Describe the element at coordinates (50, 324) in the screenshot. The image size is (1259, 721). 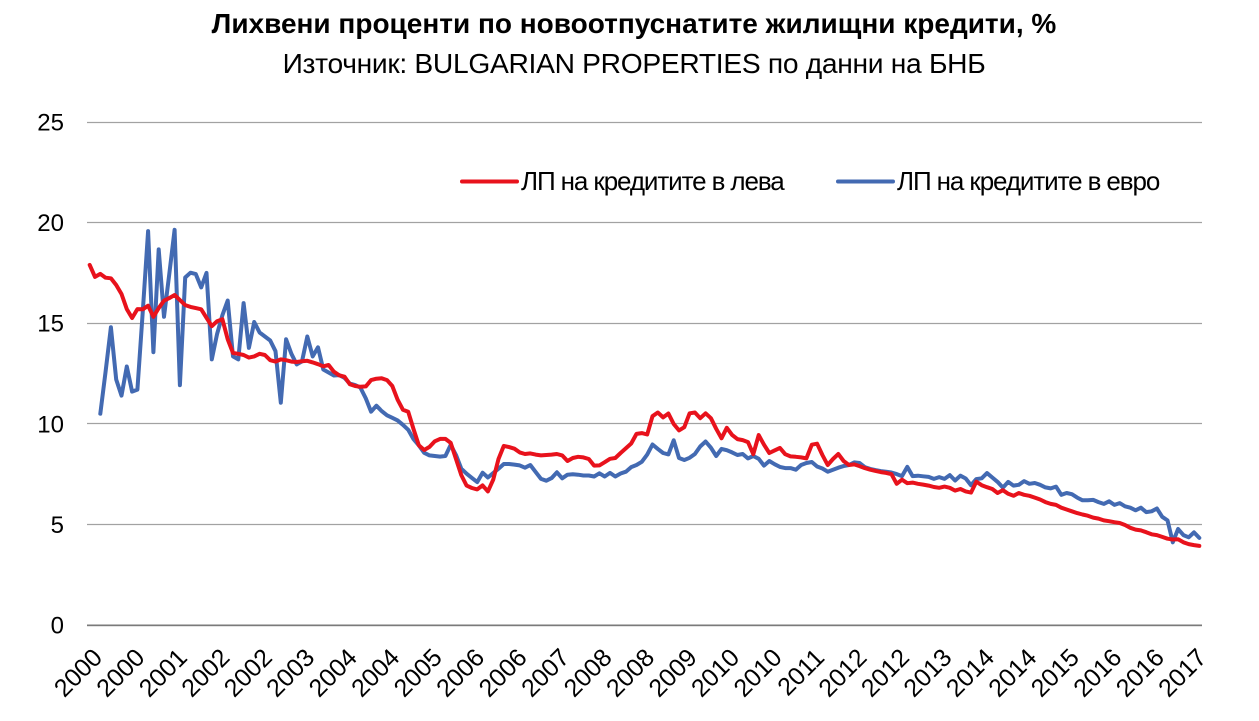
I see `svg-text: 15` at that location.